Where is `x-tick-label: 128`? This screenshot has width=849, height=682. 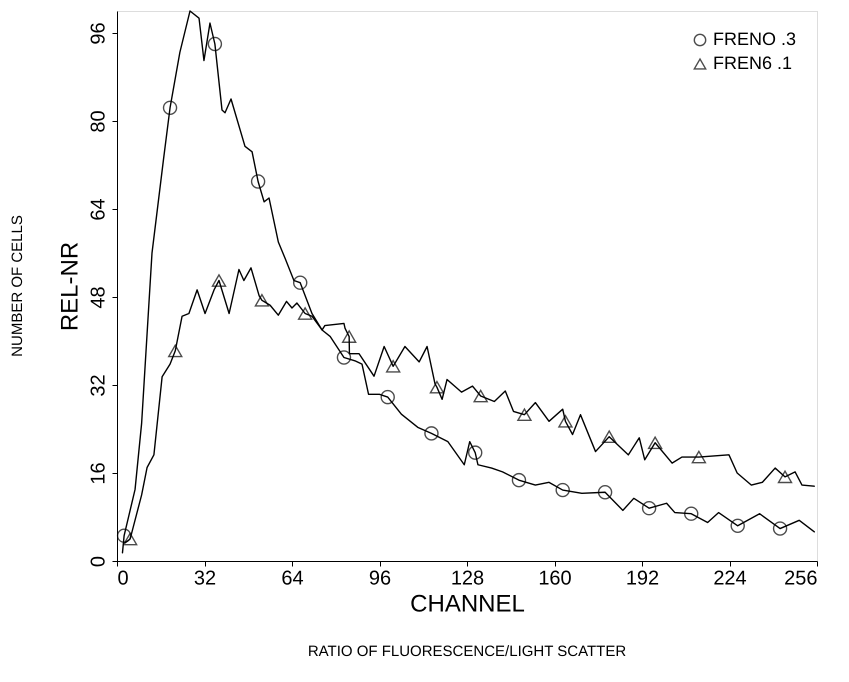 x-tick-label: 128 is located at coordinates (467, 579).